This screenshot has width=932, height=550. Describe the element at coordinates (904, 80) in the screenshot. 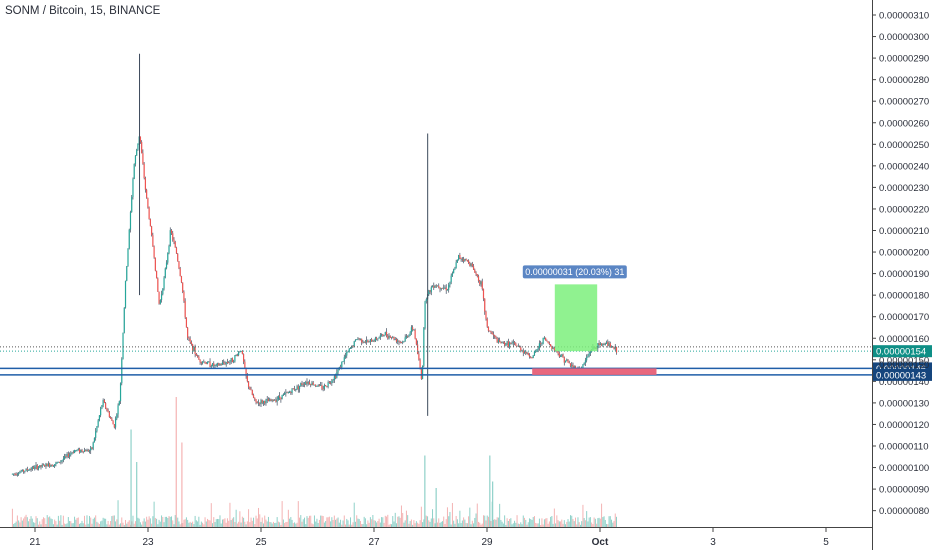

I see `price-tick-label: 0.00000280` at that location.